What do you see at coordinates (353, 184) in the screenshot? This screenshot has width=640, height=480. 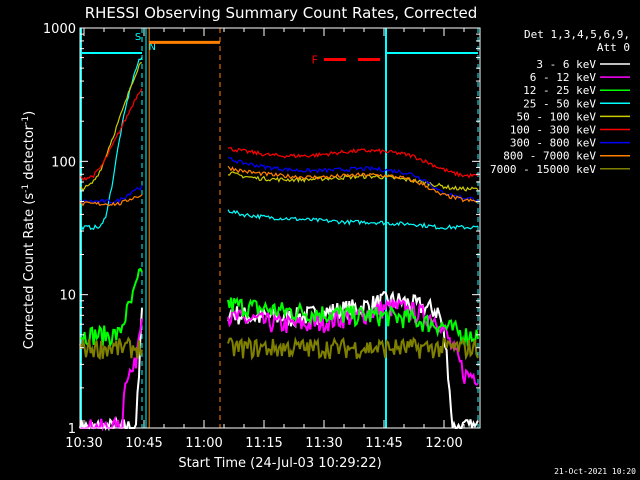 I see `series-800-7000-kev-post` at bounding box center [353, 184].